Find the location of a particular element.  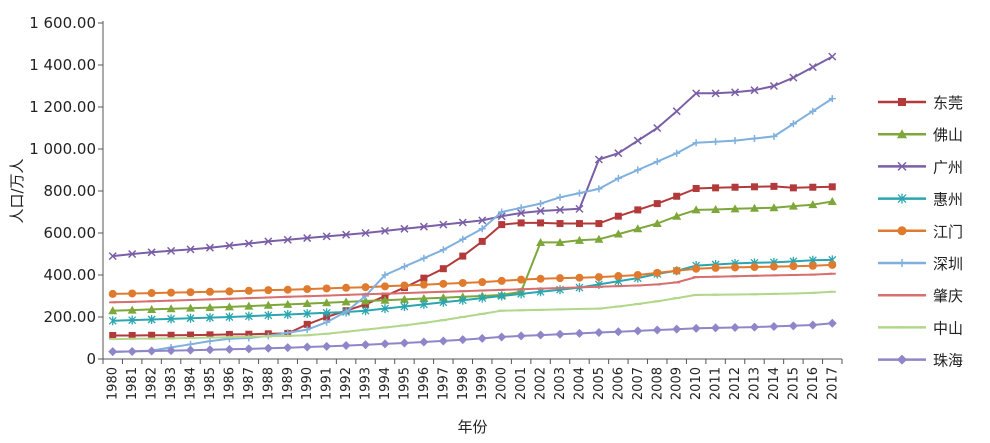

x-tick-label: 1987 is located at coordinates (249, 383).